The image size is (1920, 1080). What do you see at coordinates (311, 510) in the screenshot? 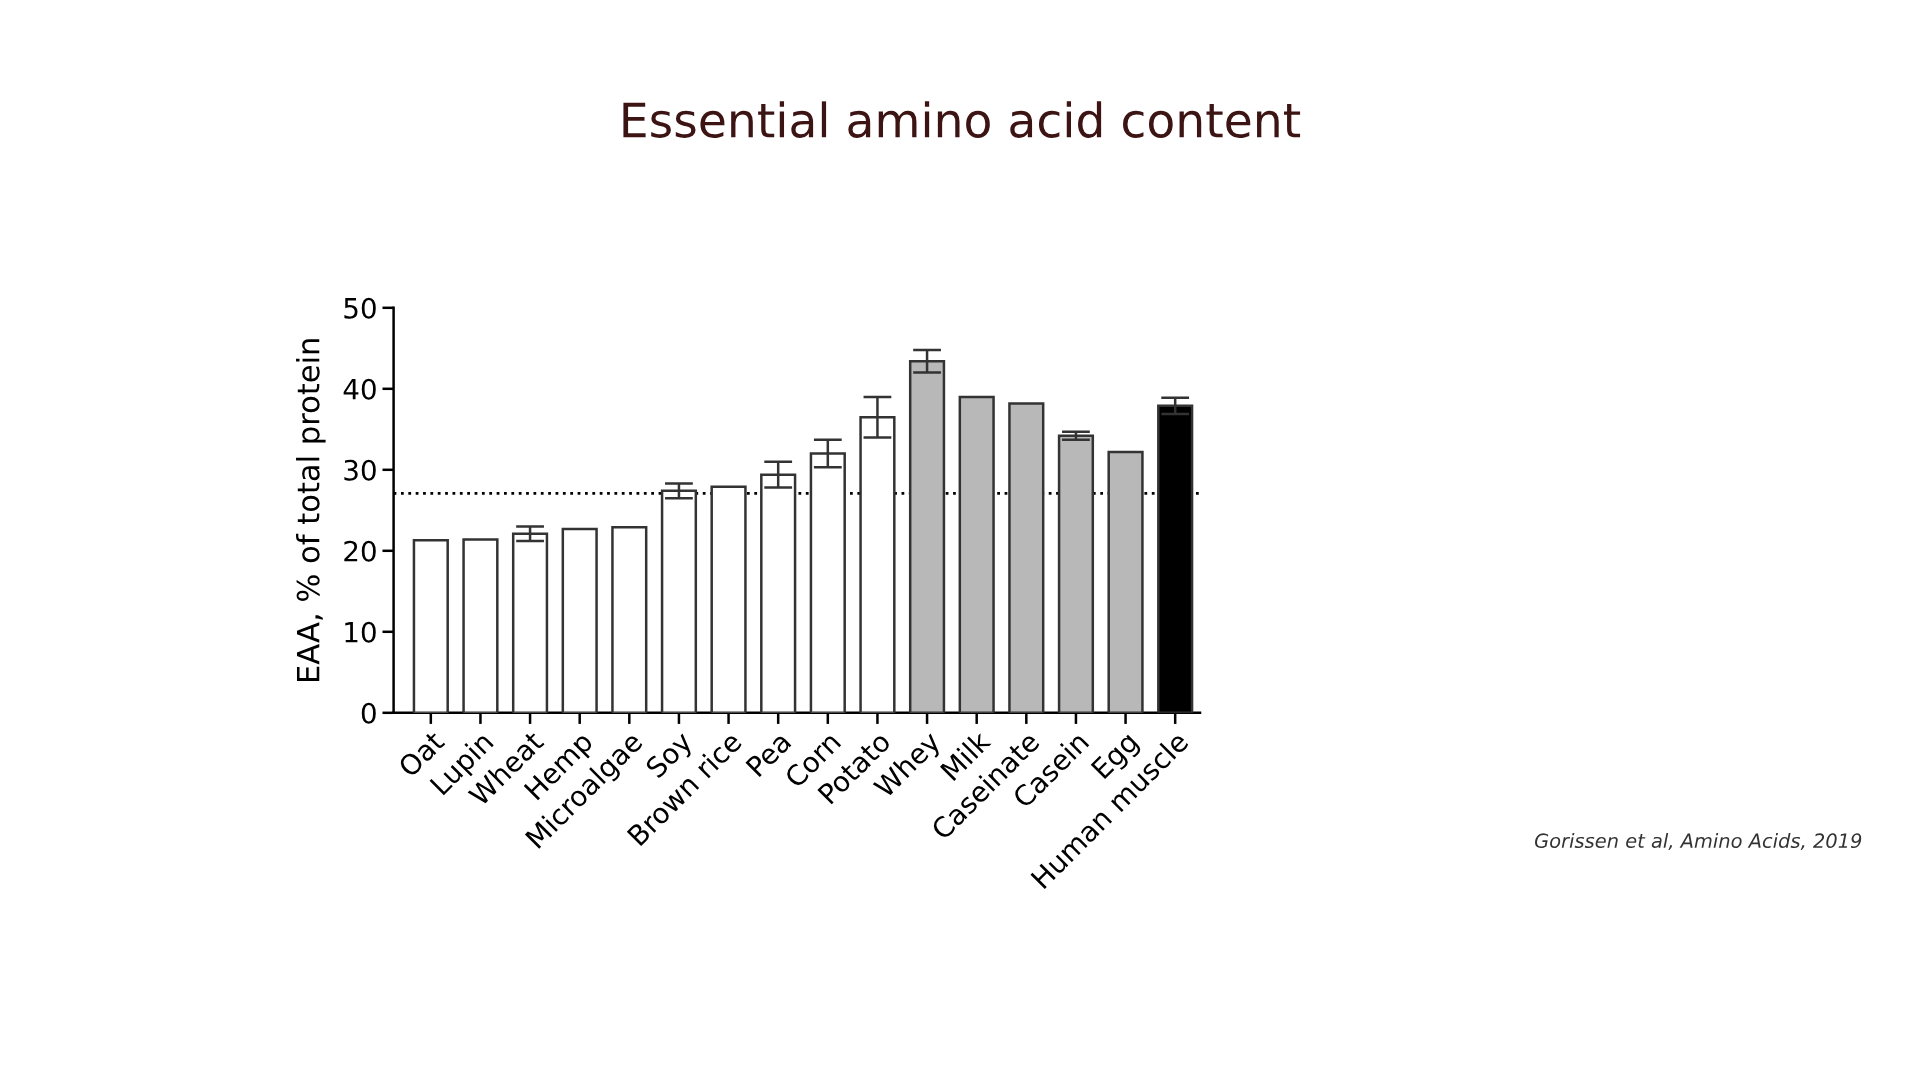
I see `y-axis-title: EAA, % of total protein` at bounding box center [311, 510].